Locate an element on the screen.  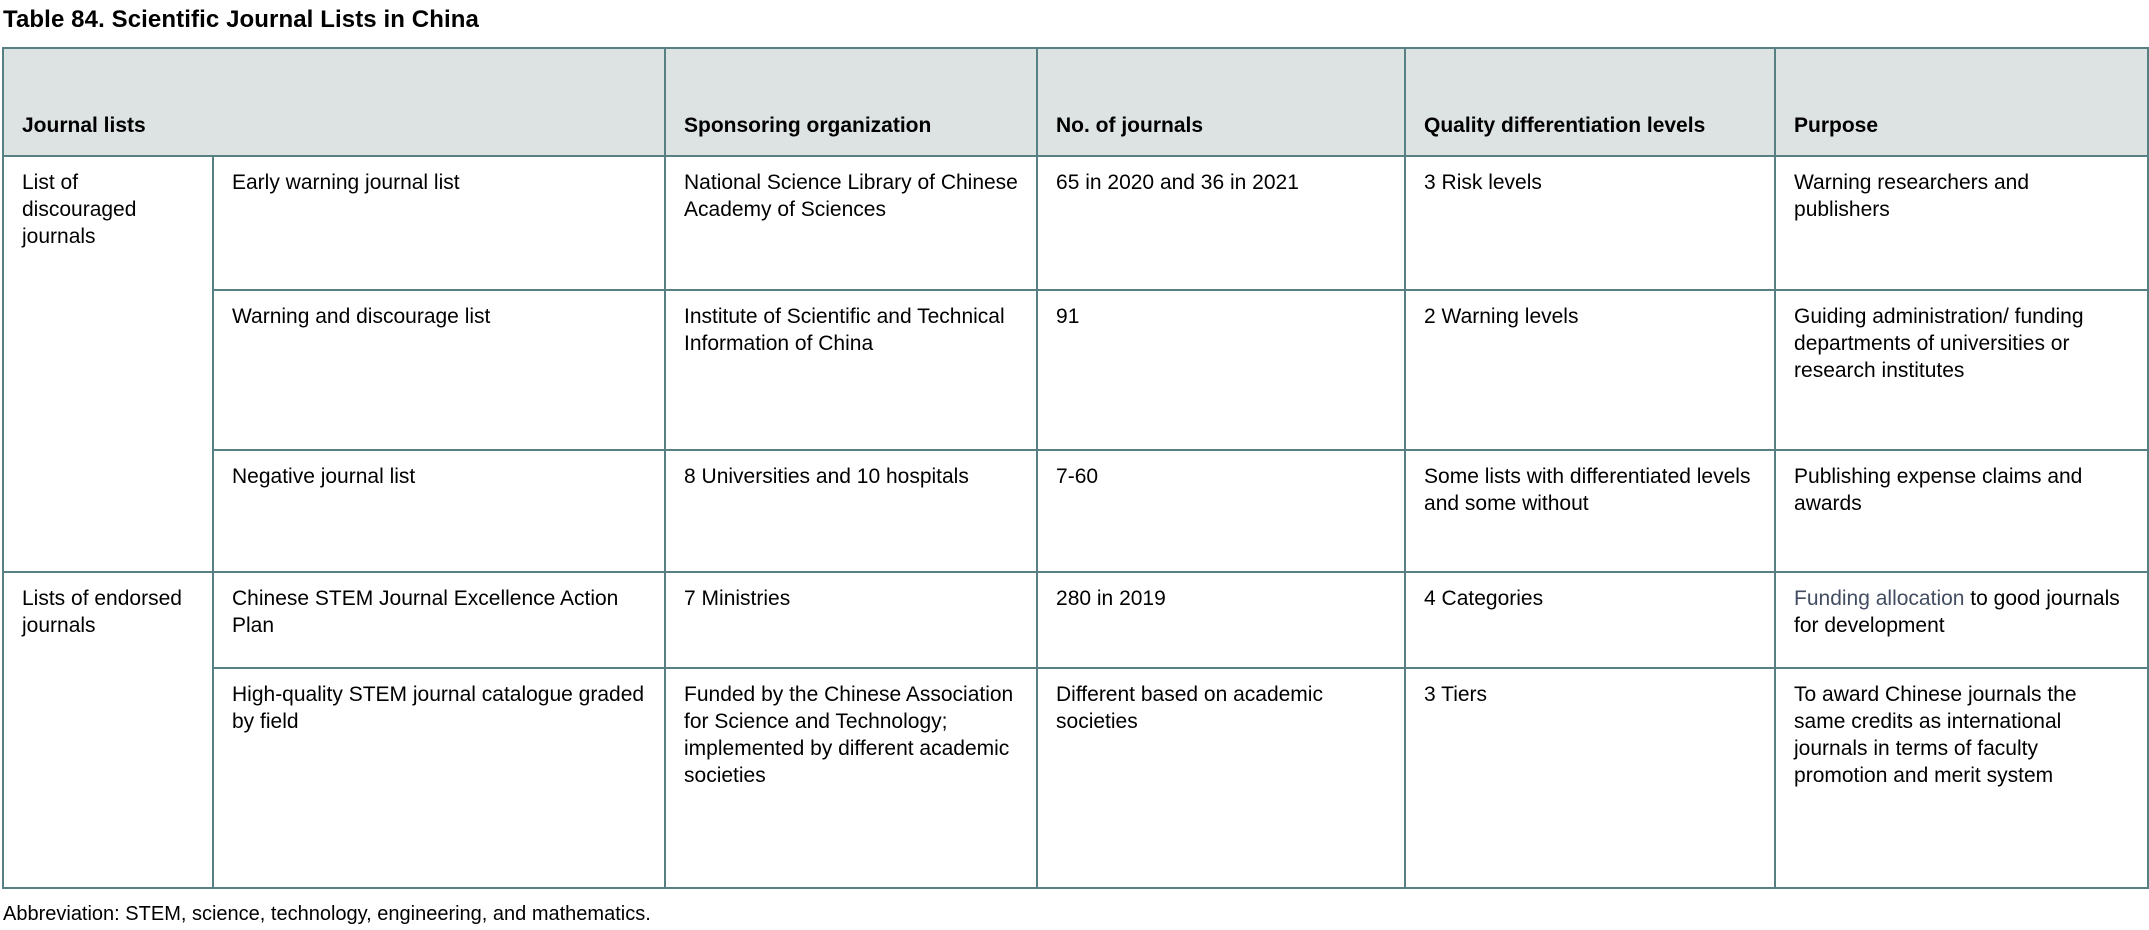
header-quality-differentiation-levels: Quality differentiation levels is located at coordinates (1590, 102).